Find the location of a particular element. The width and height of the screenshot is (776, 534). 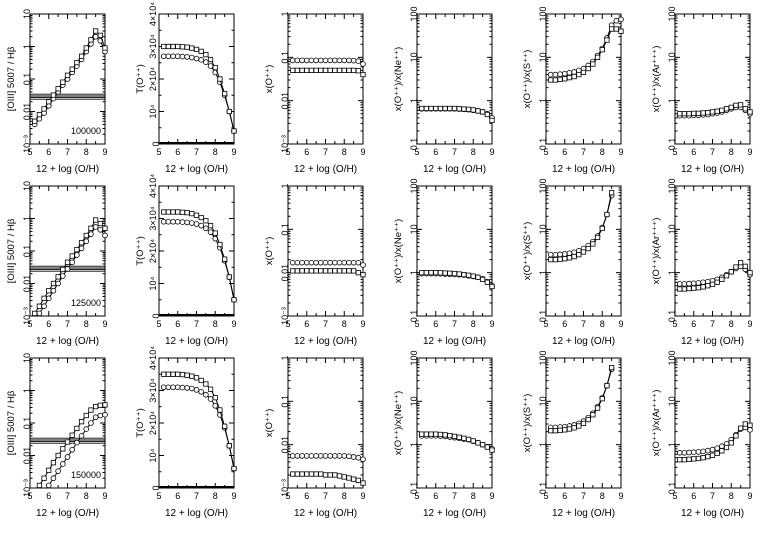

y-tick-label: 0 is located at coordinates (156, 143).